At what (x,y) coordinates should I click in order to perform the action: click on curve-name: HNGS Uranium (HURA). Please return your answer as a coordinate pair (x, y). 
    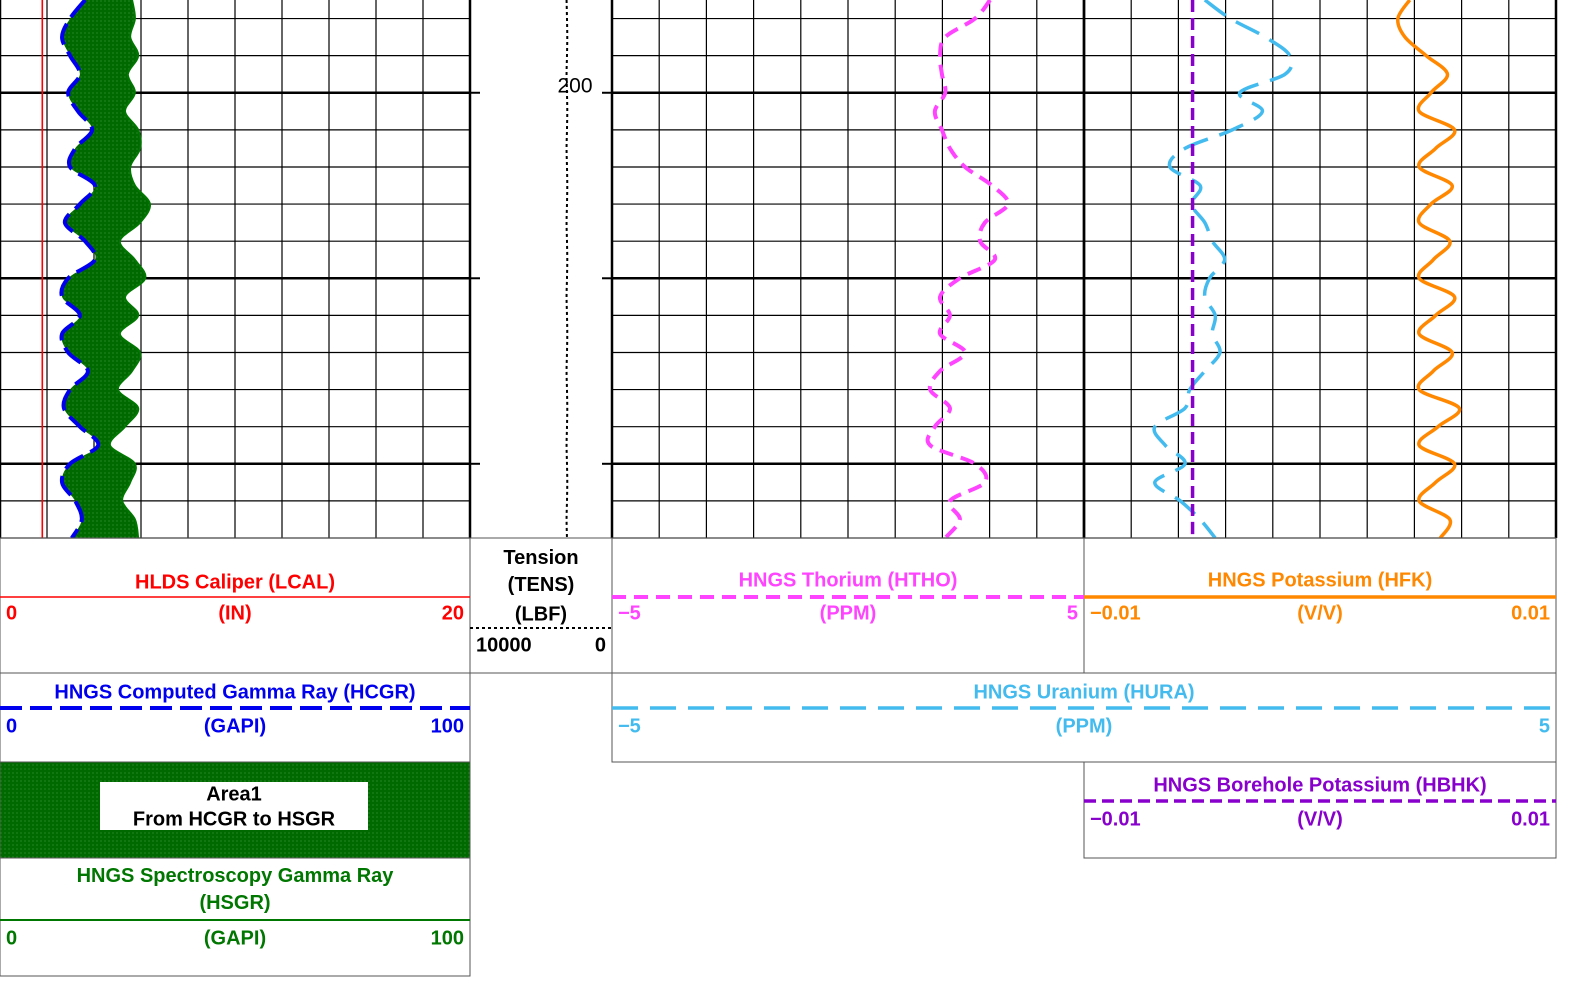
    Looking at the image, I should click on (1083, 692).